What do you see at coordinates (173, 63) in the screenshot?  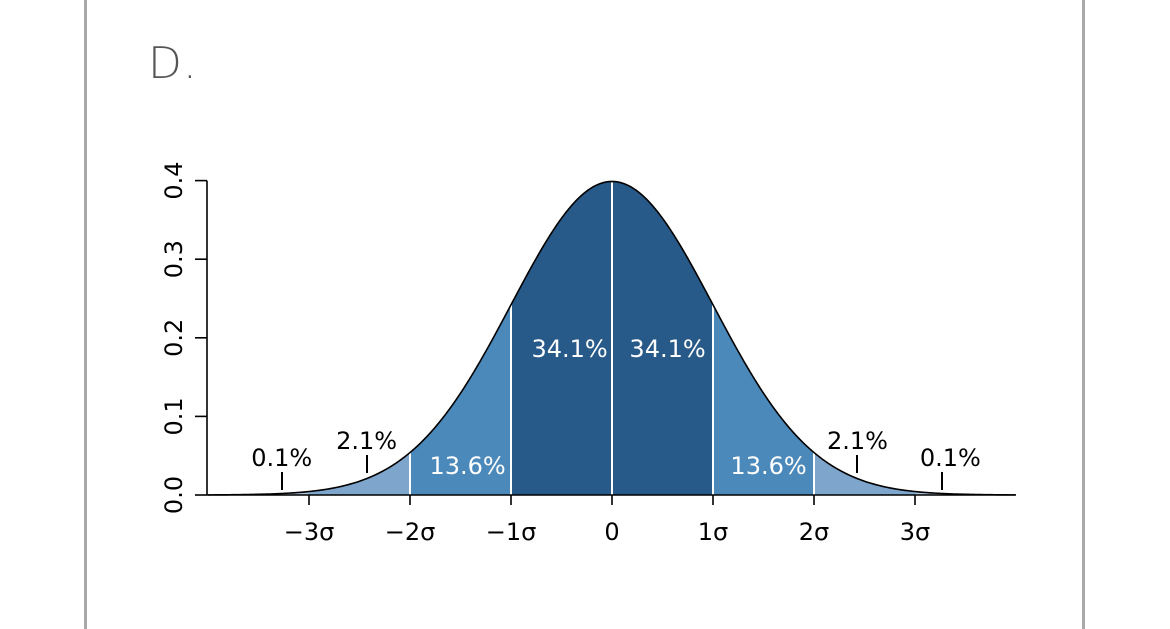 I see `option-label: D.` at bounding box center [173, 63].